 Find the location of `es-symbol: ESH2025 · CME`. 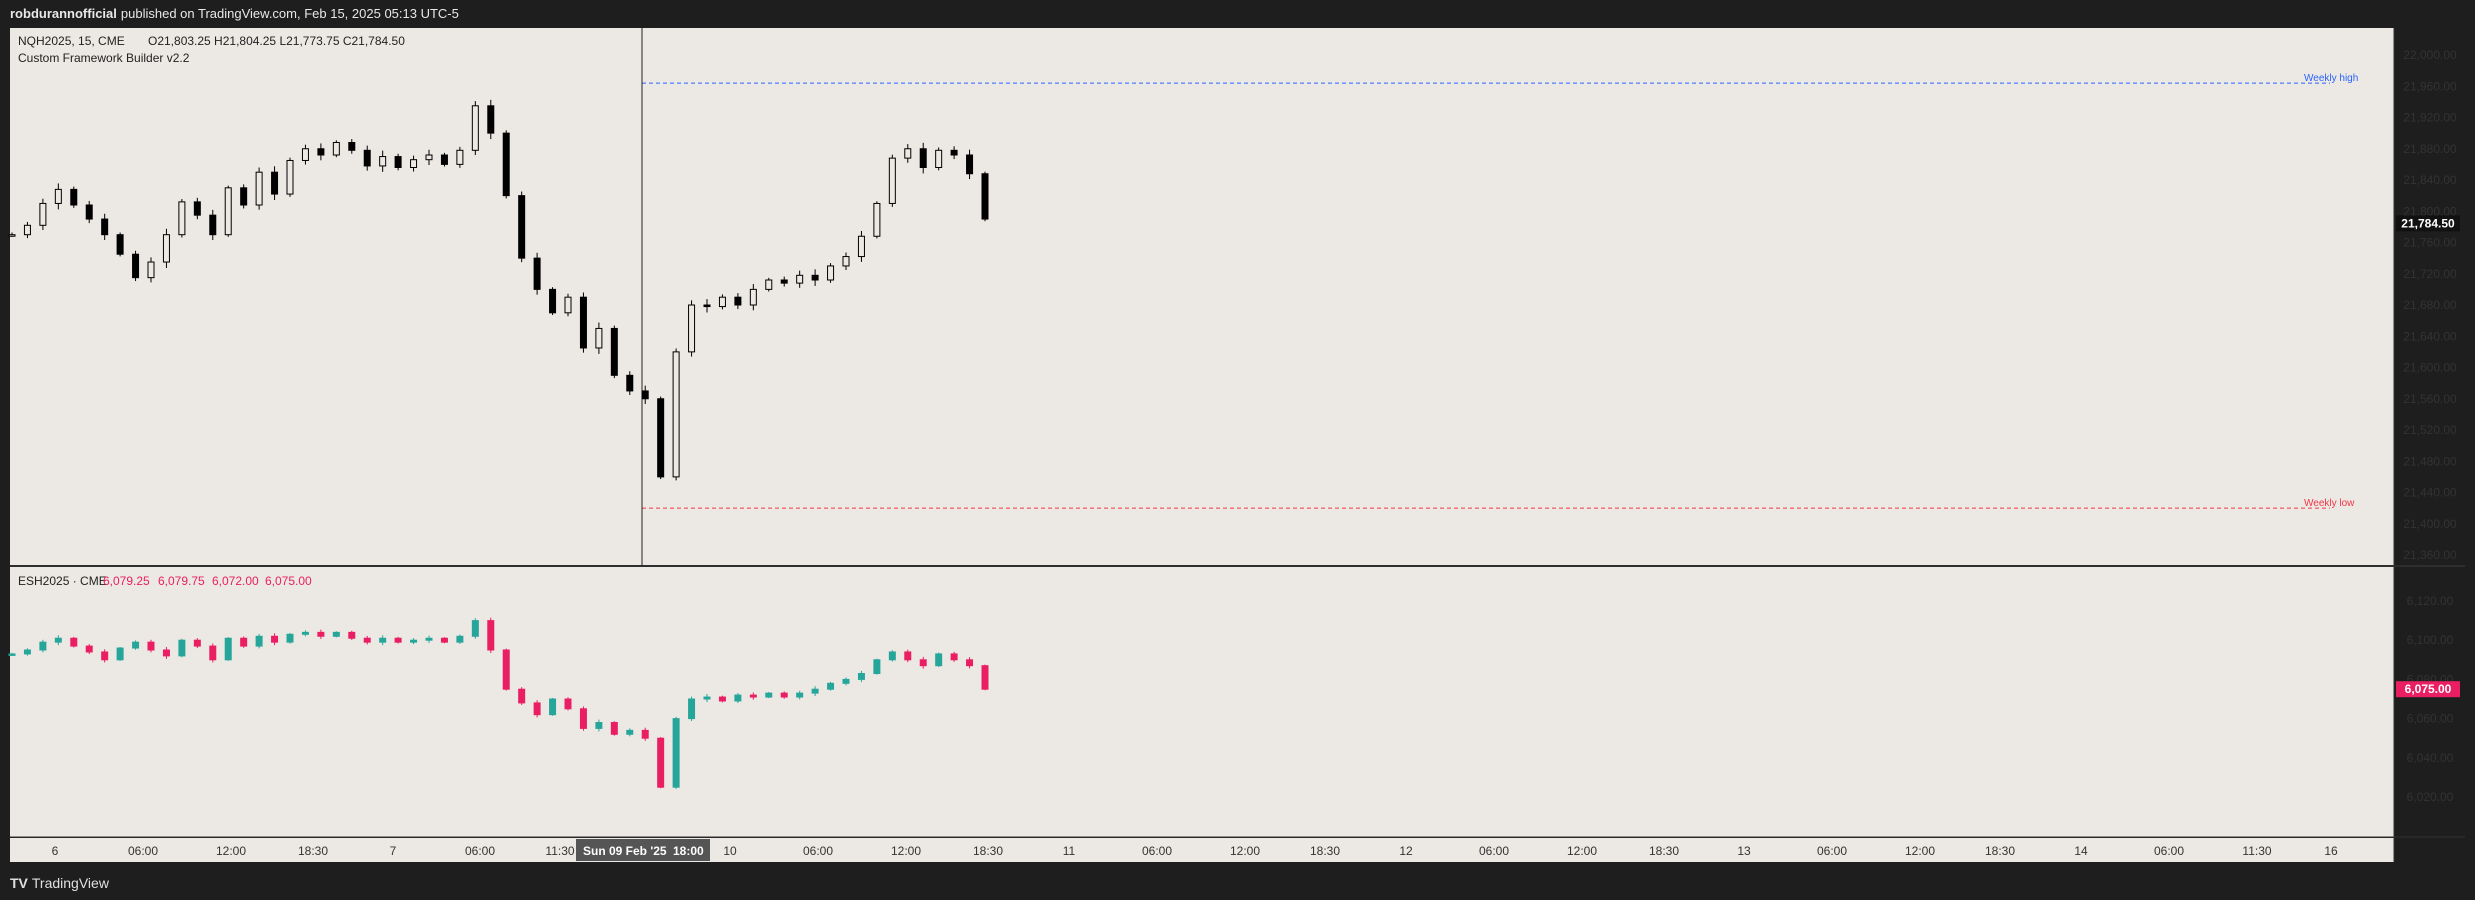

es-symbol: ESH2025 · CME is located at coordinates (62, 581).